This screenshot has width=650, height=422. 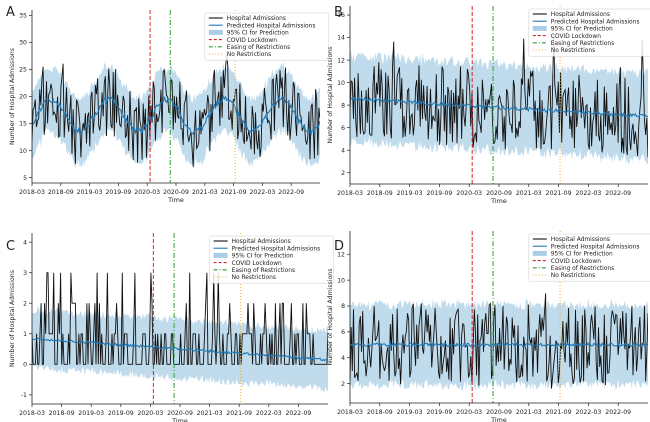 I want to click on y-tick-label: -1, so click(x=24, y=395).